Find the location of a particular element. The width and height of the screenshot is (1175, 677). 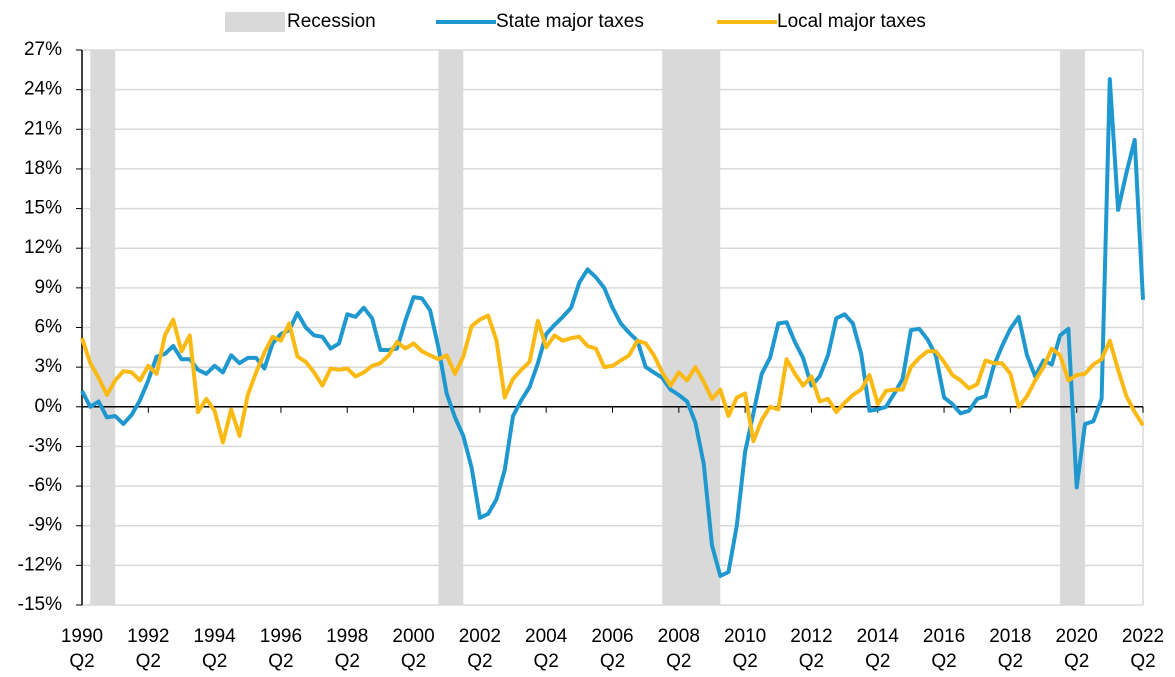

legend-swatch is located at coordinates (255, 22).